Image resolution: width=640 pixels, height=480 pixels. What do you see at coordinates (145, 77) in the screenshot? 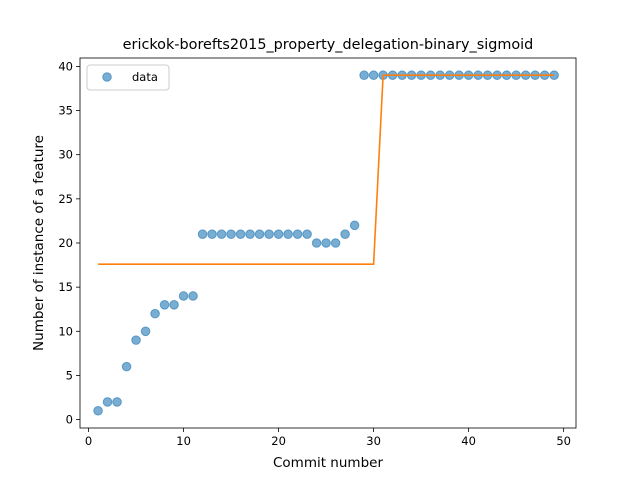
I see `legend-label: data` at bounding box center [145, 77].